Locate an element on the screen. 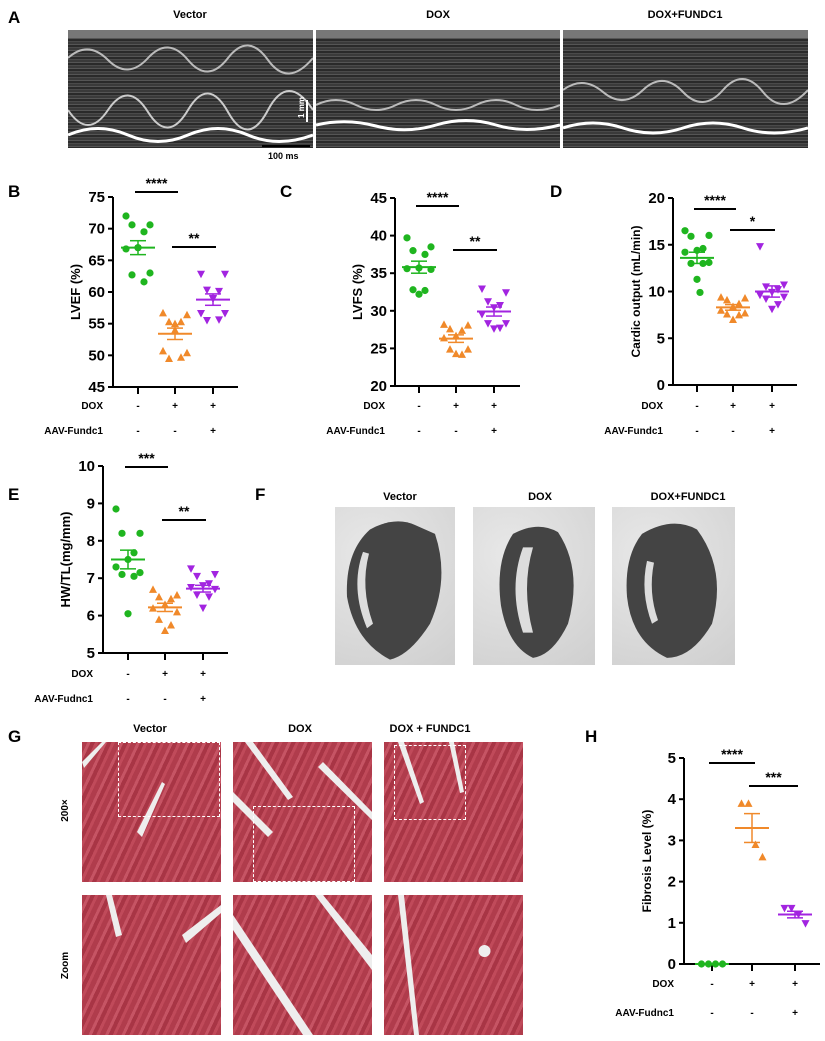  histology-zoom-dox is located at coordinates (302, 965).